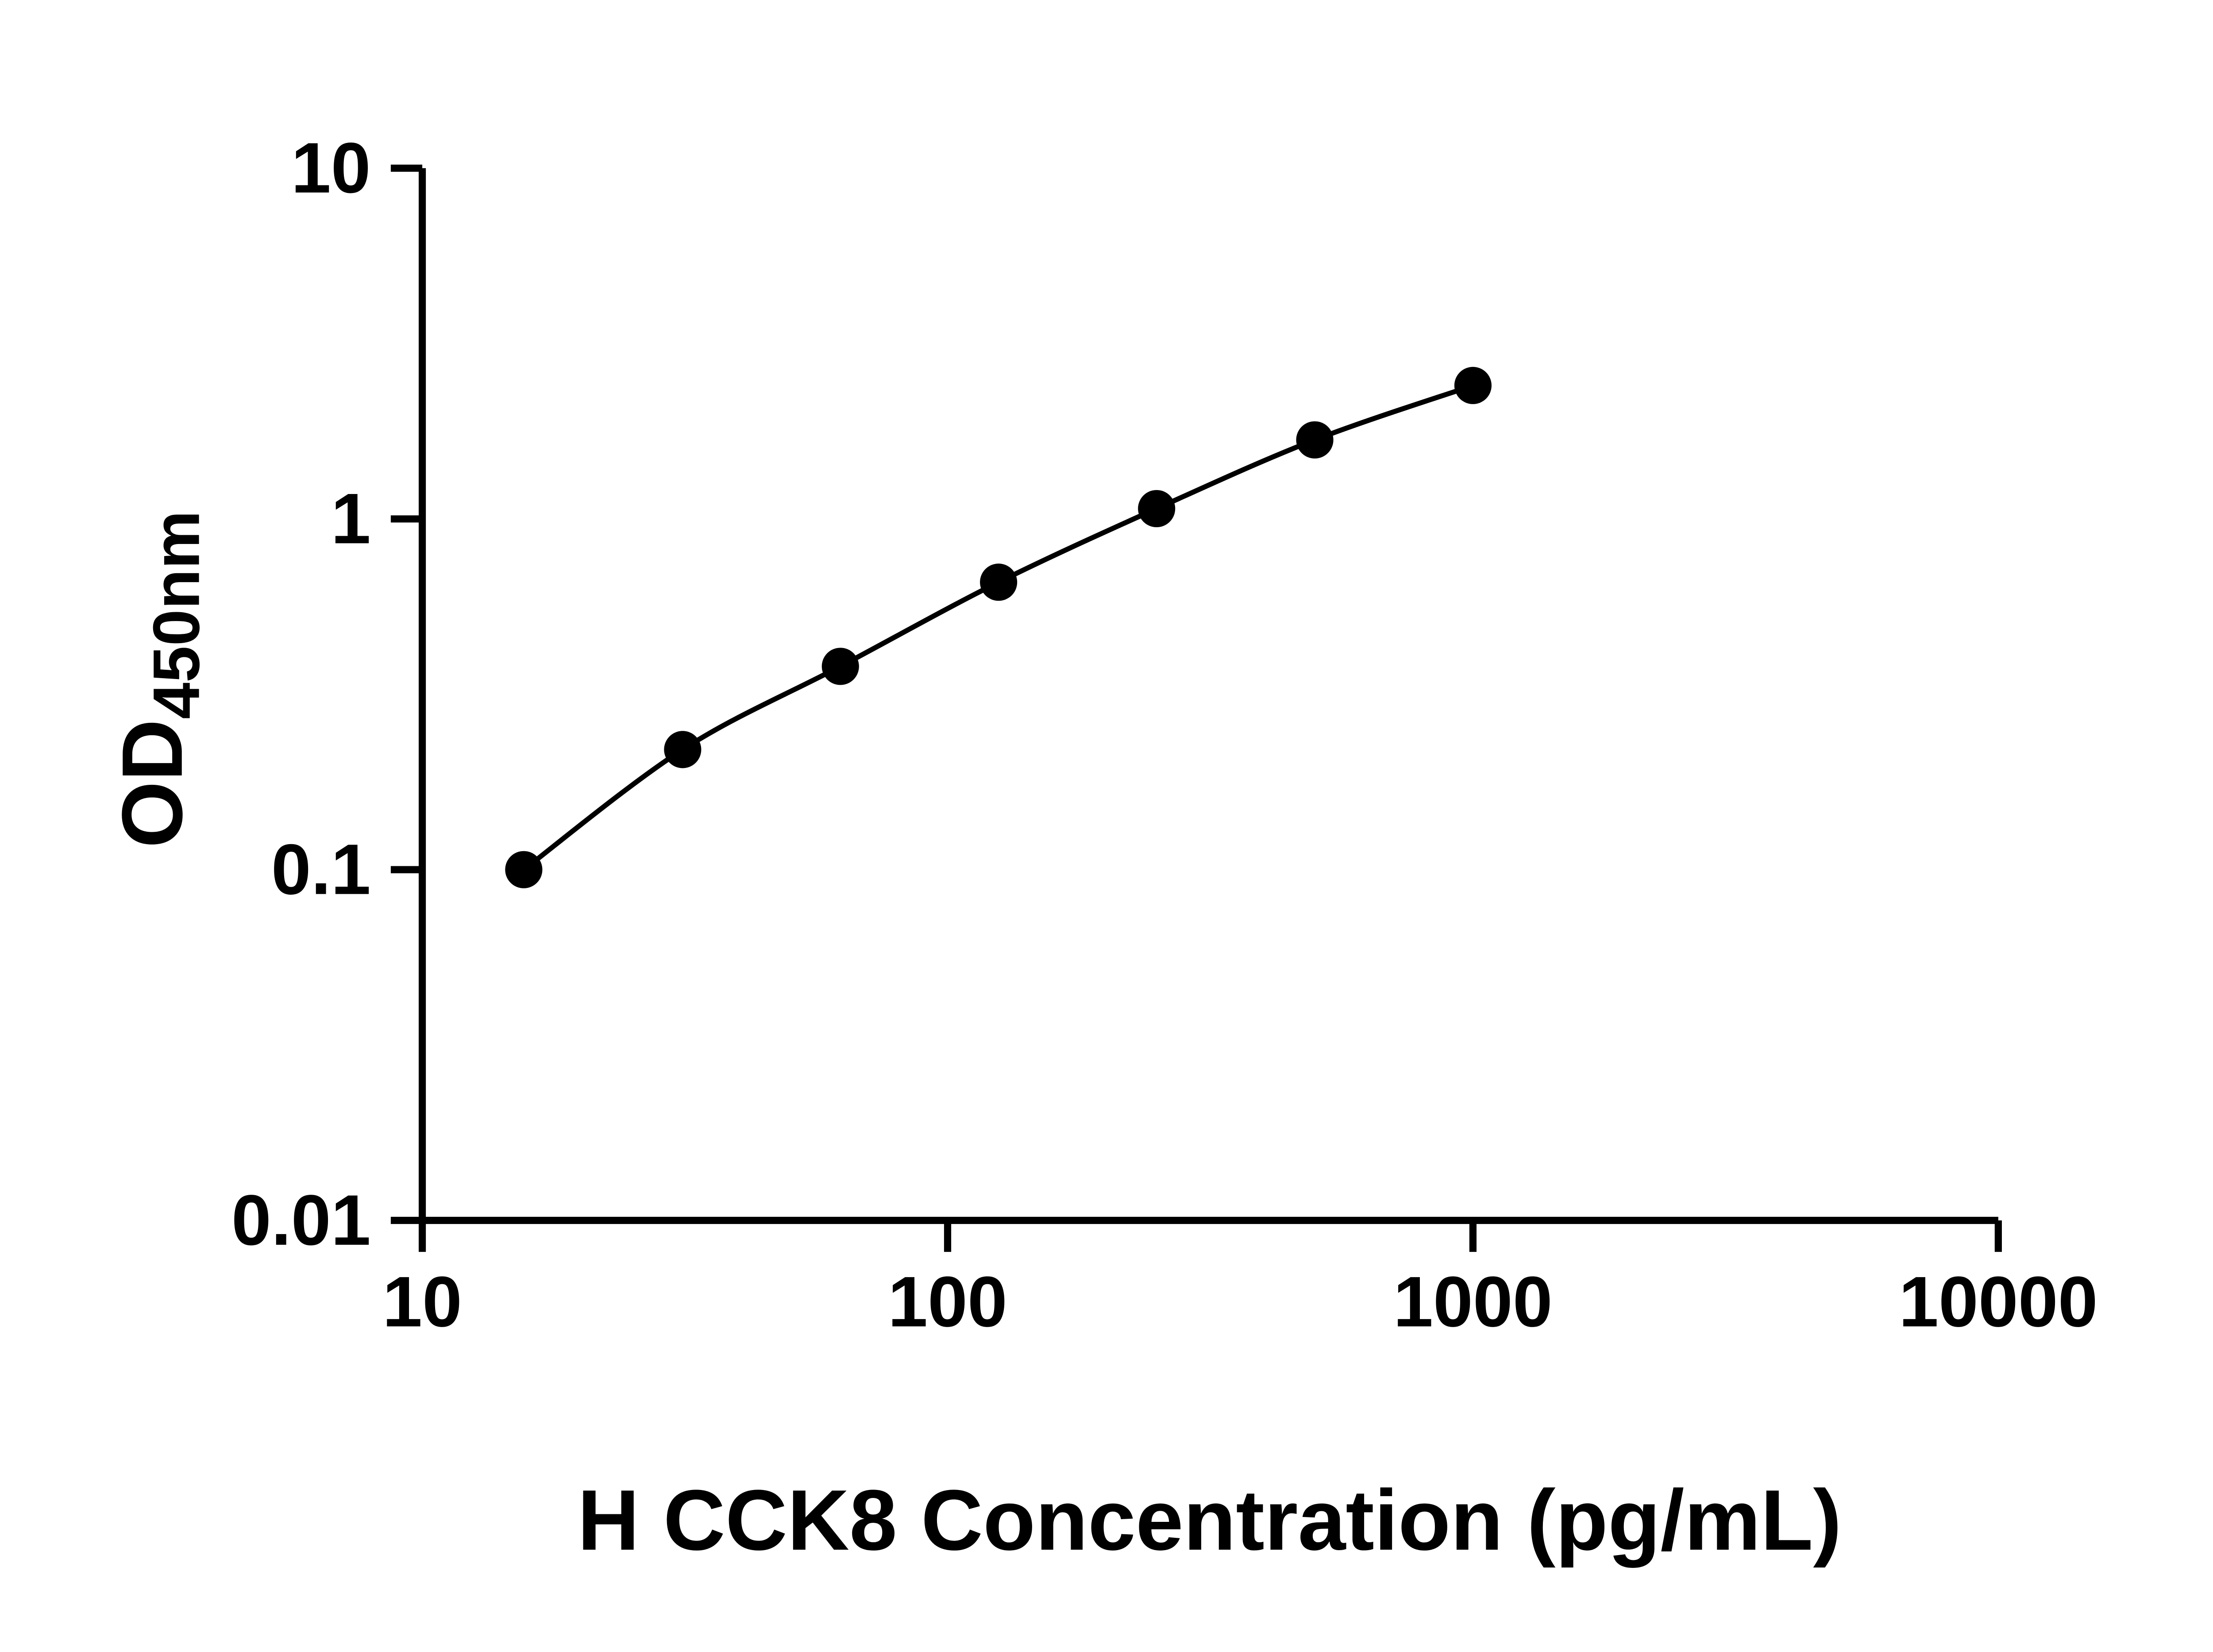  What do you see at coordinates (1473, 1302) in the screenshot?
I see `x-axis-tick-label: 1000` at bounding box center [1473, 1302].